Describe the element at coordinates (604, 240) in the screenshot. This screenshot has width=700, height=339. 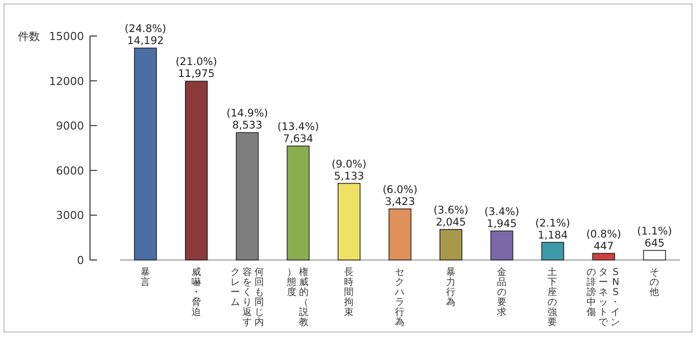
I see `data-label: (0.8%) 447` at that location.